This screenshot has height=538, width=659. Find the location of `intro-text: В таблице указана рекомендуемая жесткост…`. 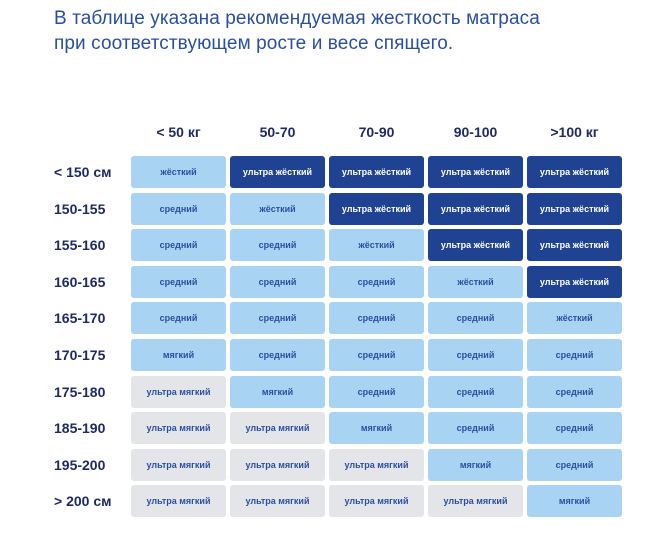

intro-text: В таблице указана рекомендуемая жесткост… is located at coordinates (354, 31).